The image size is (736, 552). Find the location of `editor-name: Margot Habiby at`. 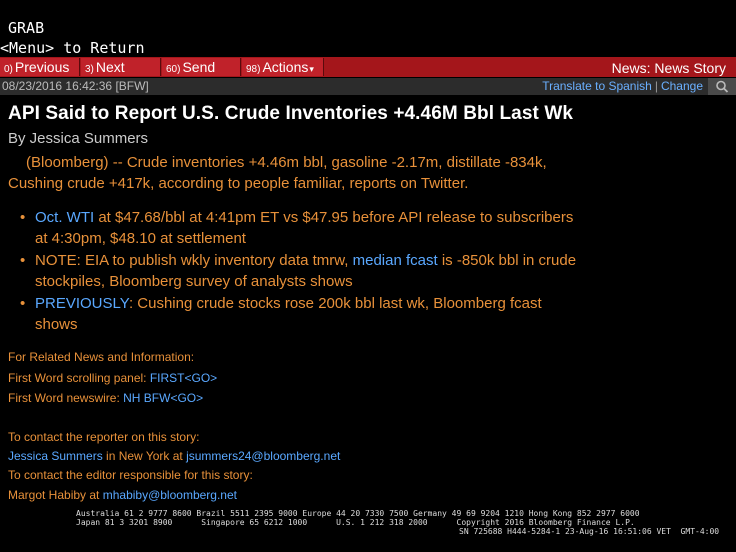

editor-name: Margot Habiby at is located at coordinates (55, 495).